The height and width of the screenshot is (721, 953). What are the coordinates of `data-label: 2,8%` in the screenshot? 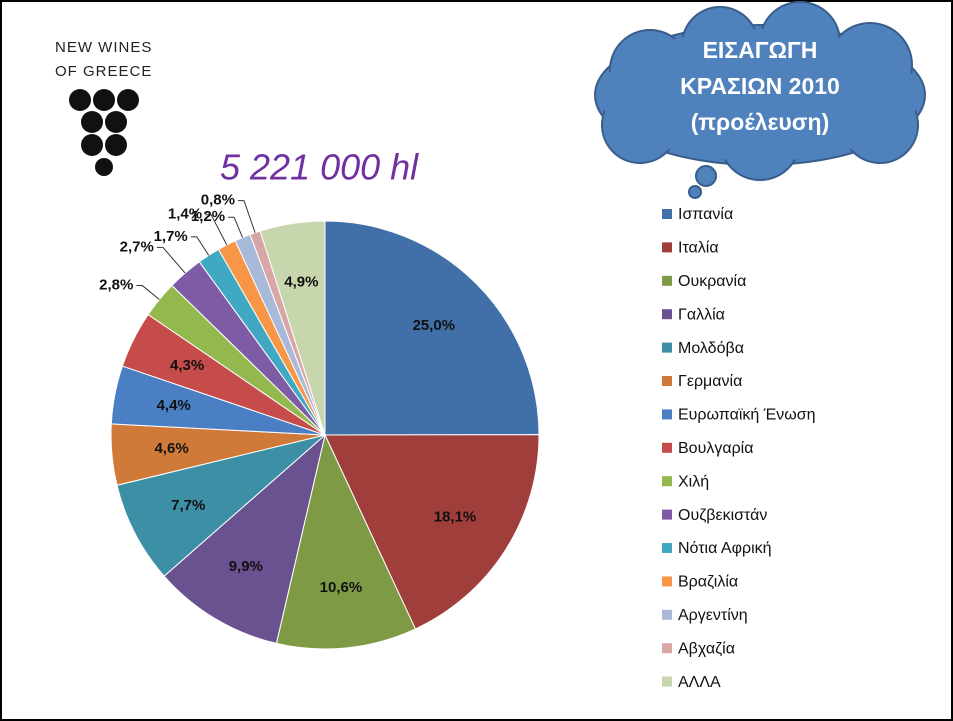 It's located at (116, 285).